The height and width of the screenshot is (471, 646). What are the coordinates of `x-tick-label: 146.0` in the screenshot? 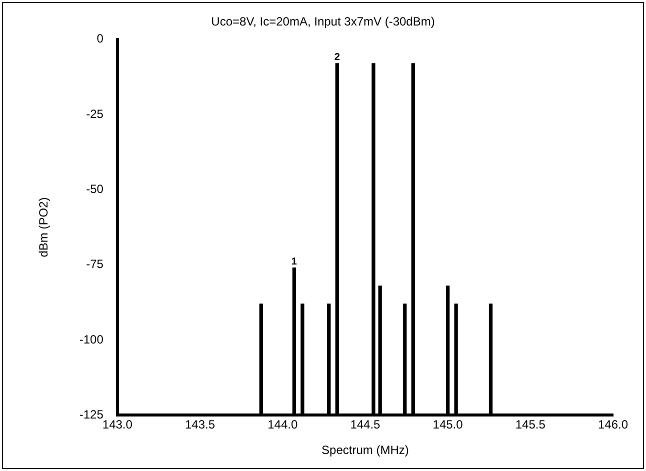 It's located at (613, 425).